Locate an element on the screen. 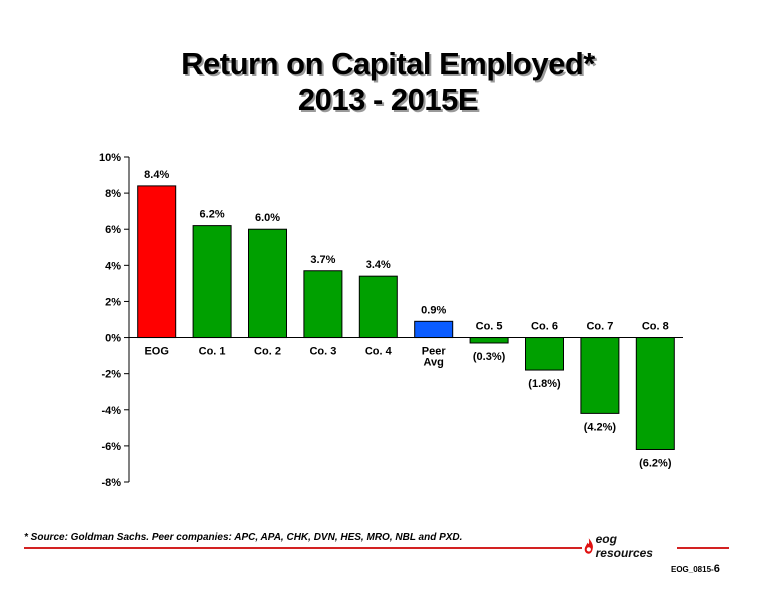 This screenshot has height=600, width=776. category-label: Co. 5 is located at coordinates (489, 327).